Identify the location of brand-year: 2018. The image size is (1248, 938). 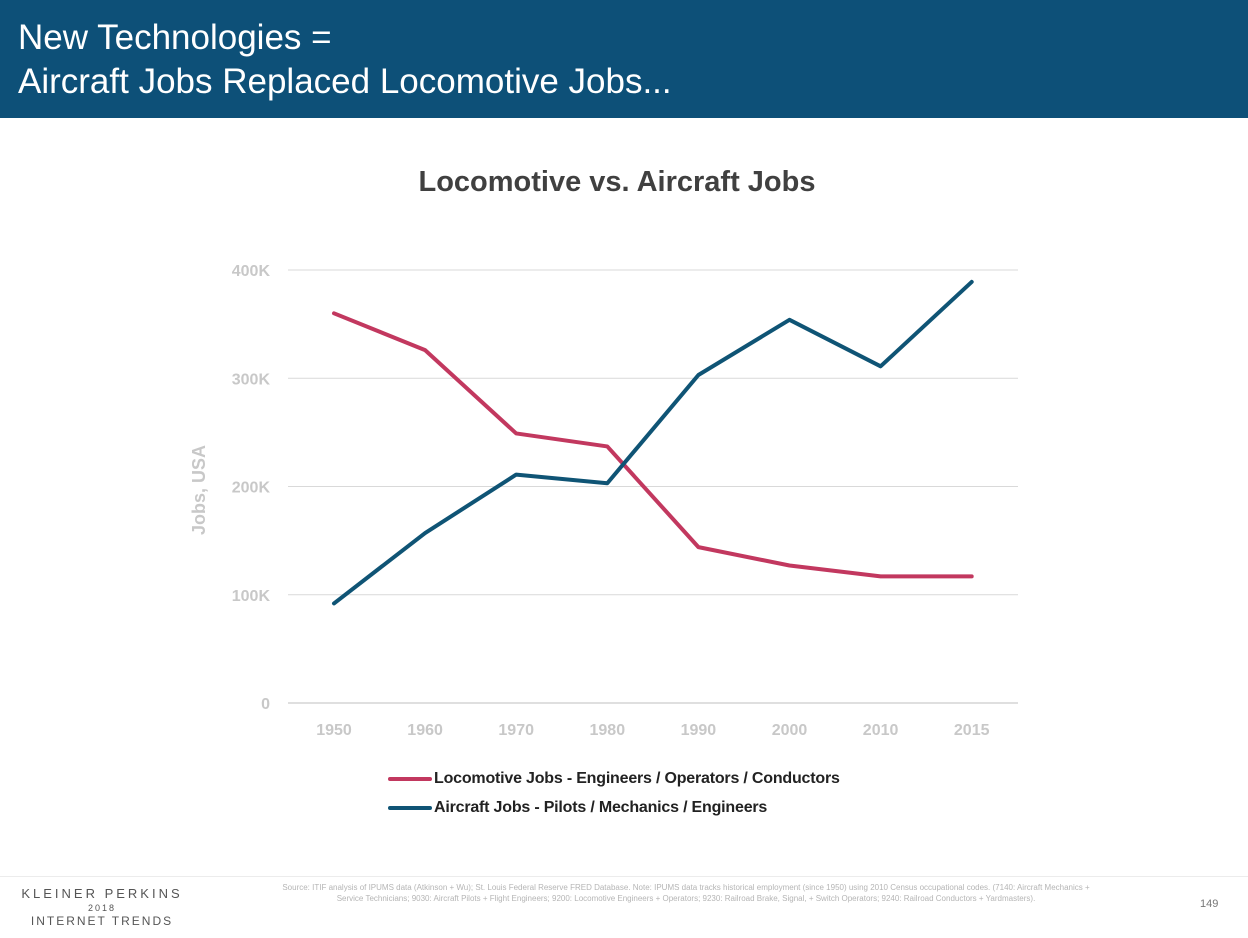
(102, 908).